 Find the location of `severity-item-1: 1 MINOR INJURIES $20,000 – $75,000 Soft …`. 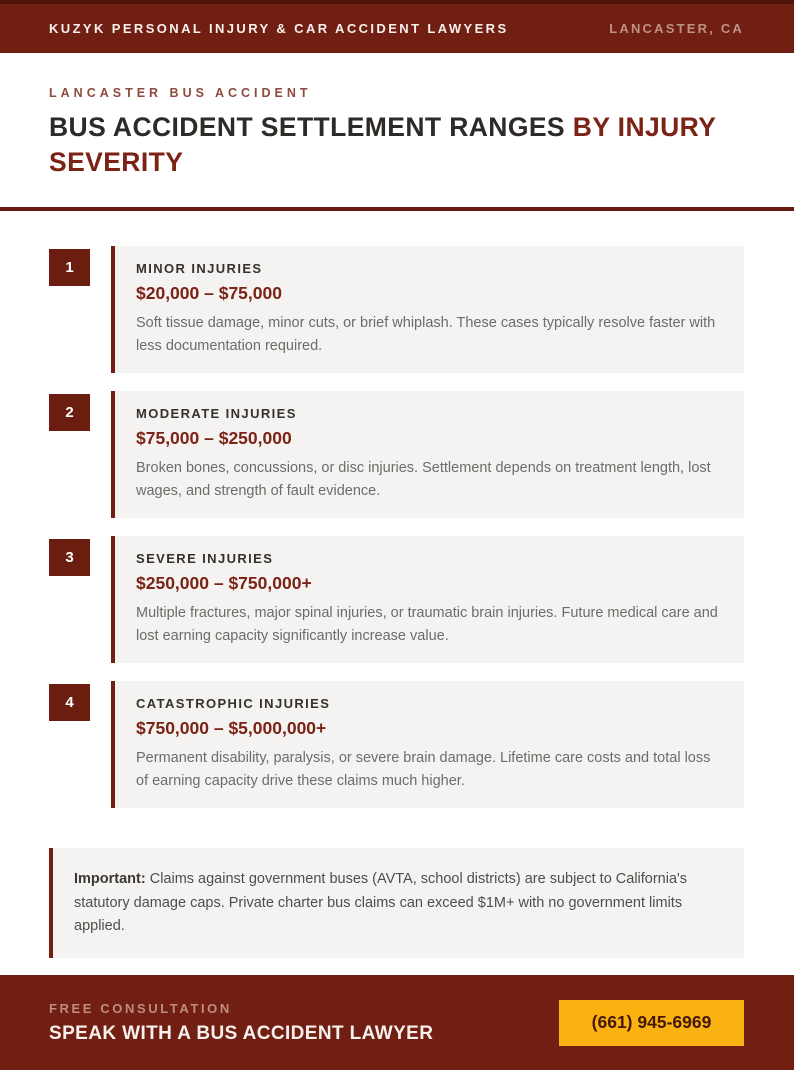

severity-item-1: 1 MINOR INJURIES $20,000 – $75,000 Soft … is located at coordinates (396, 309).